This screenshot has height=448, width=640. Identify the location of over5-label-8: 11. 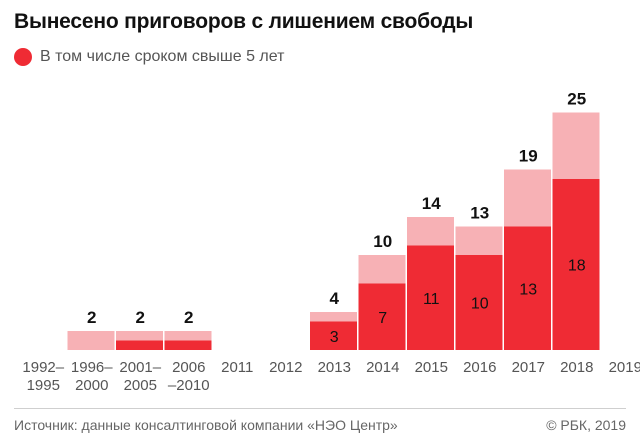
(431, 299).